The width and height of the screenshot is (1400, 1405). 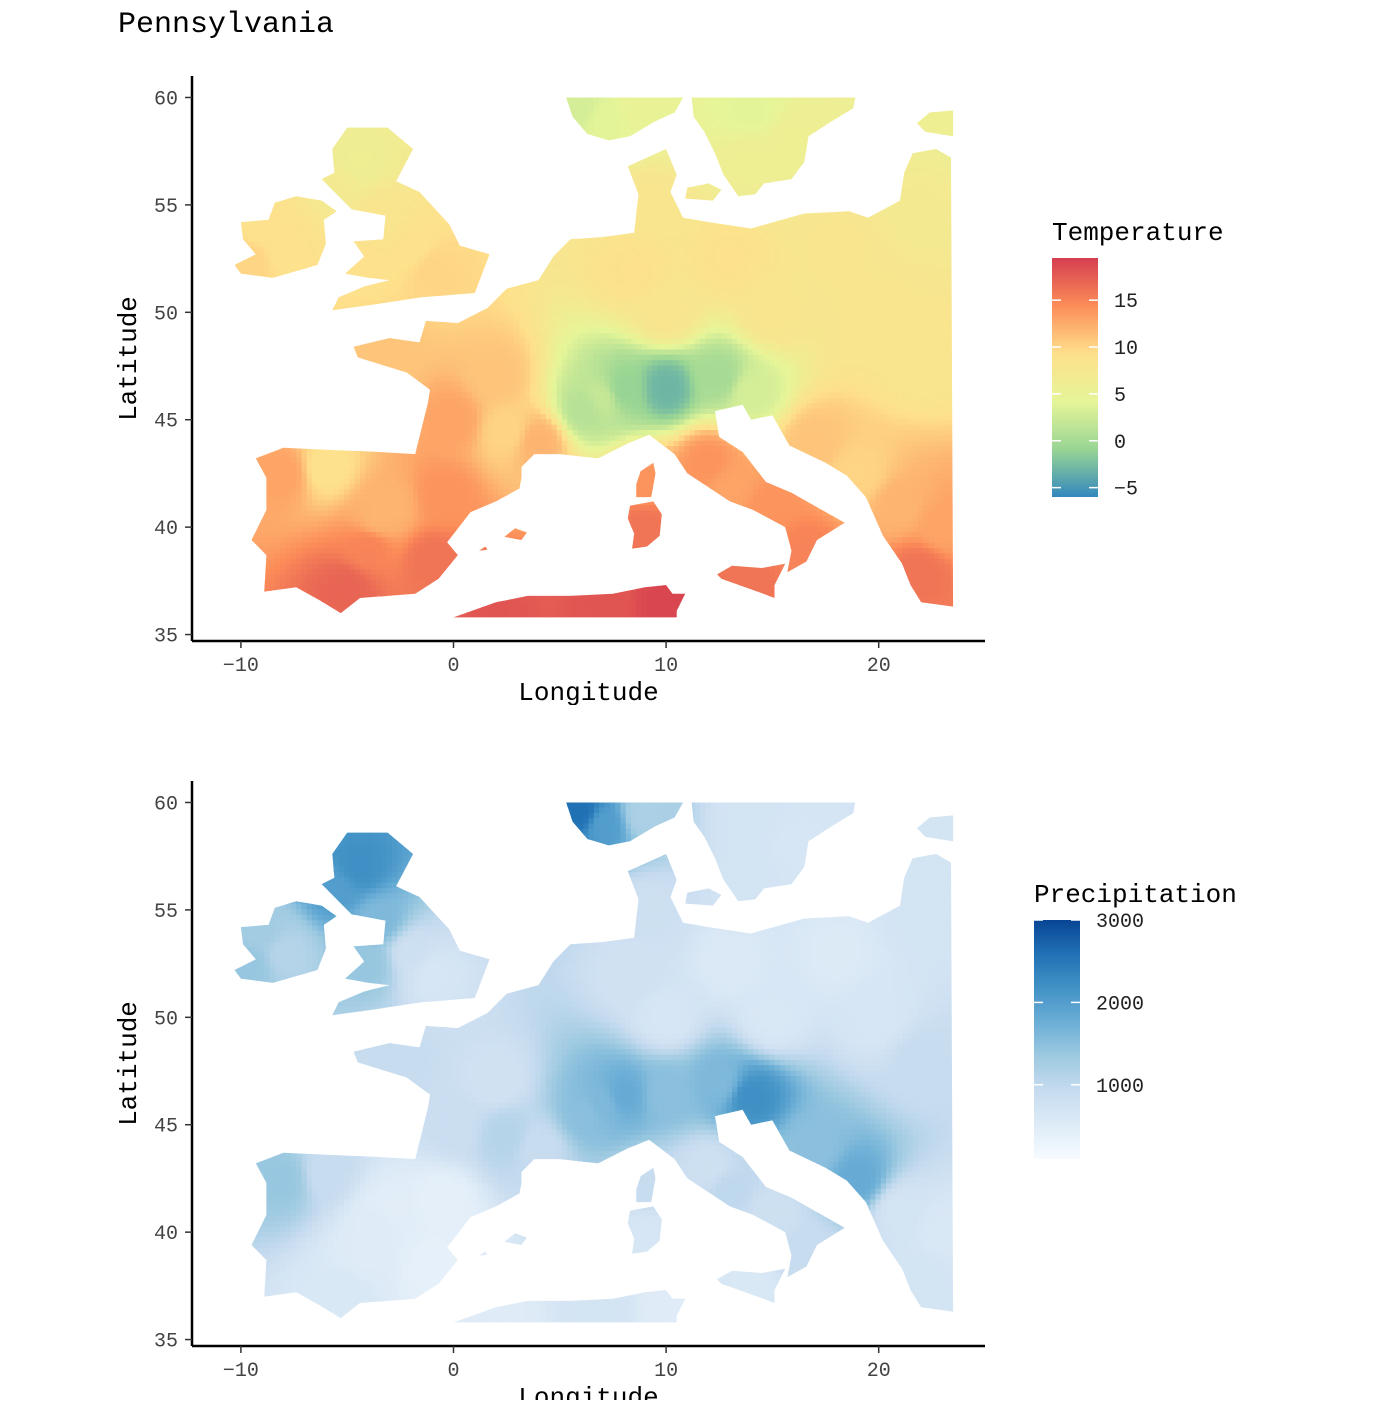 I want to click on colorbar-tick-label: 5, so click(x=1120, y=396).